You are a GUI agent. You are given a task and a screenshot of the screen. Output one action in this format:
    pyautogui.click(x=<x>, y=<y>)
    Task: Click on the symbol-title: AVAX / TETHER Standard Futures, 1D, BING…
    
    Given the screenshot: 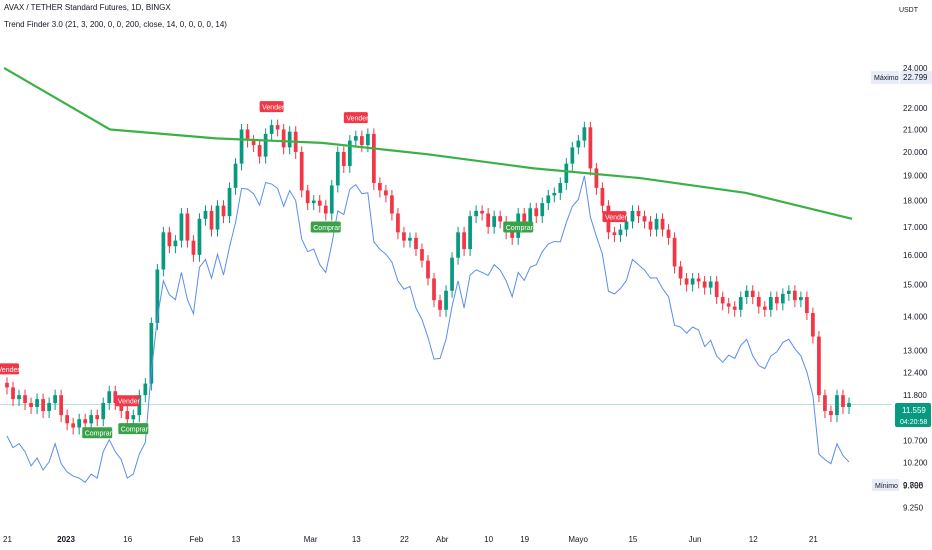 What is the action you would take?
    pyautogui.click(x=87, y=7)
    